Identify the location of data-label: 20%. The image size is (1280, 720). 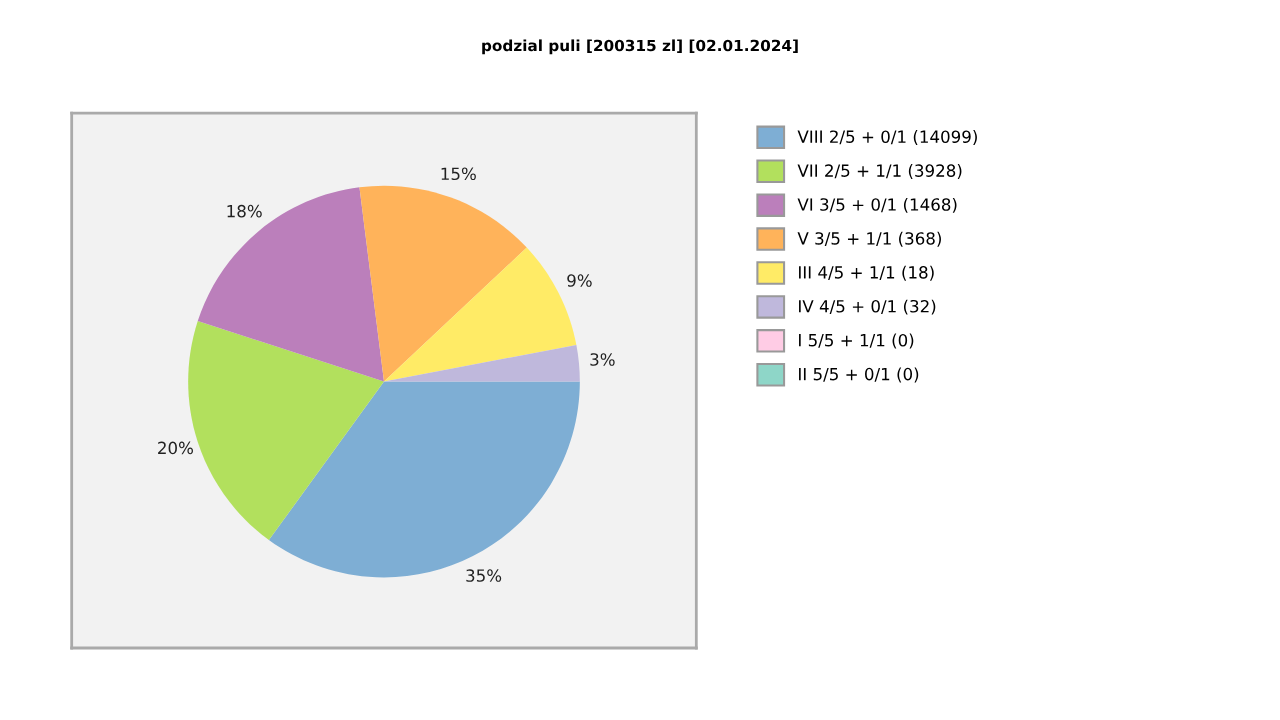
(175, 448).